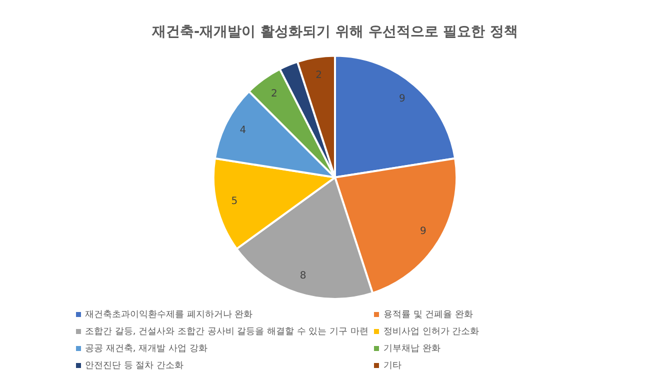  What do you see at coordinates (243, 130) in the screenshot?
I see `data-label: 4` at bounding box center [243, 130].